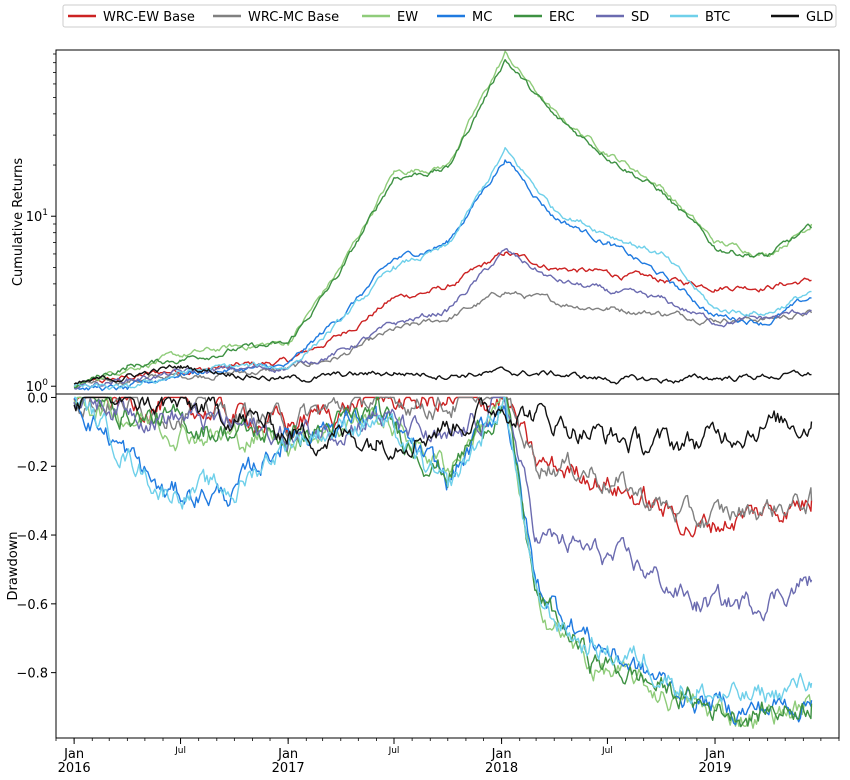  I want to click on drawdown-y-ticks: 0.0 −0.2 −0.4 −0.6 −0.8, so click(36, 536).